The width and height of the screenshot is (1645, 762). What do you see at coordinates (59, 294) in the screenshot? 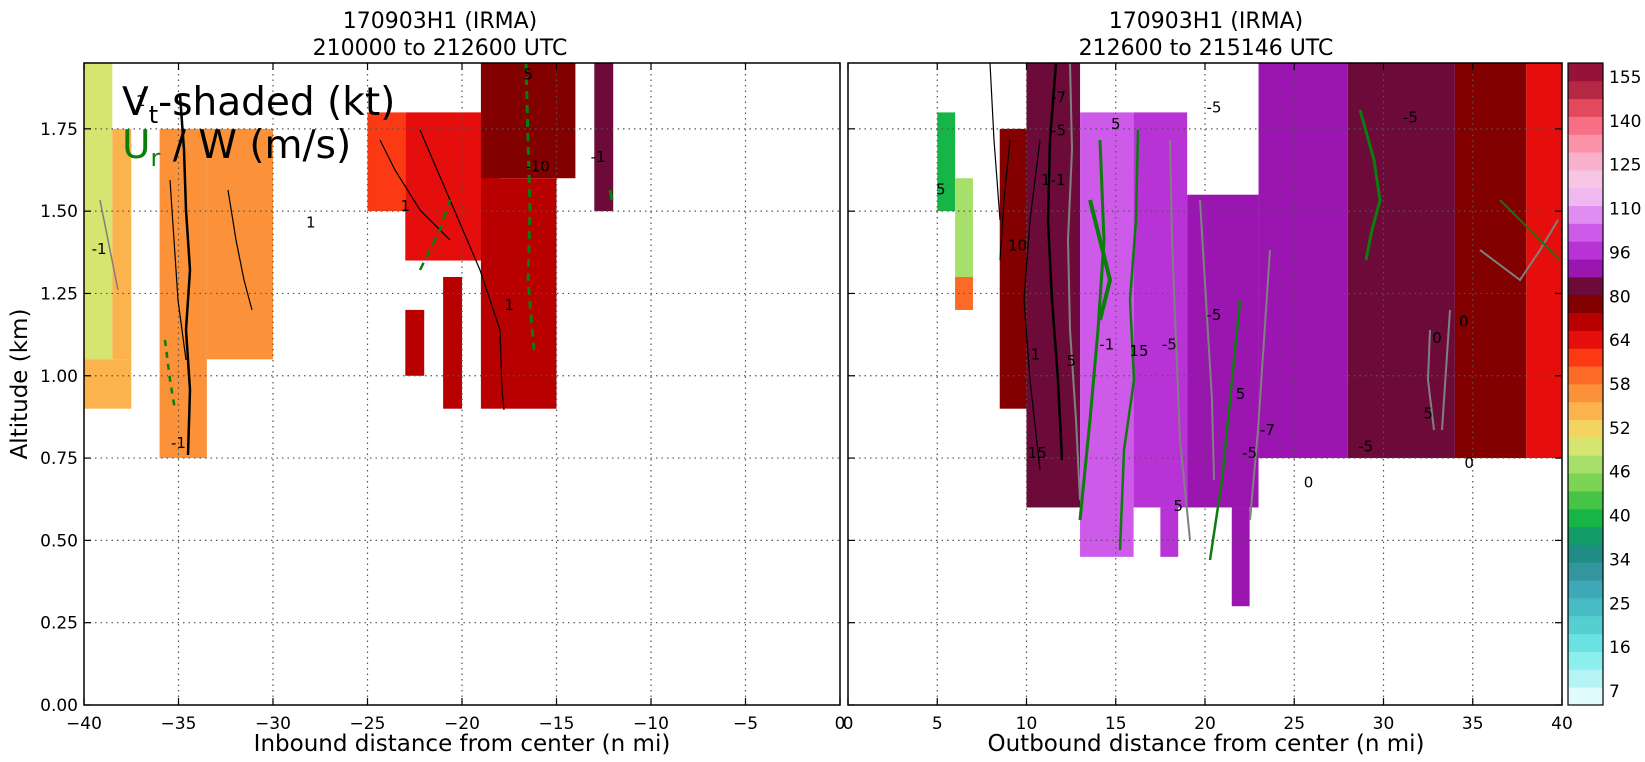
I see `y-tick-label: 1.25` at bounding box center [59, 294].